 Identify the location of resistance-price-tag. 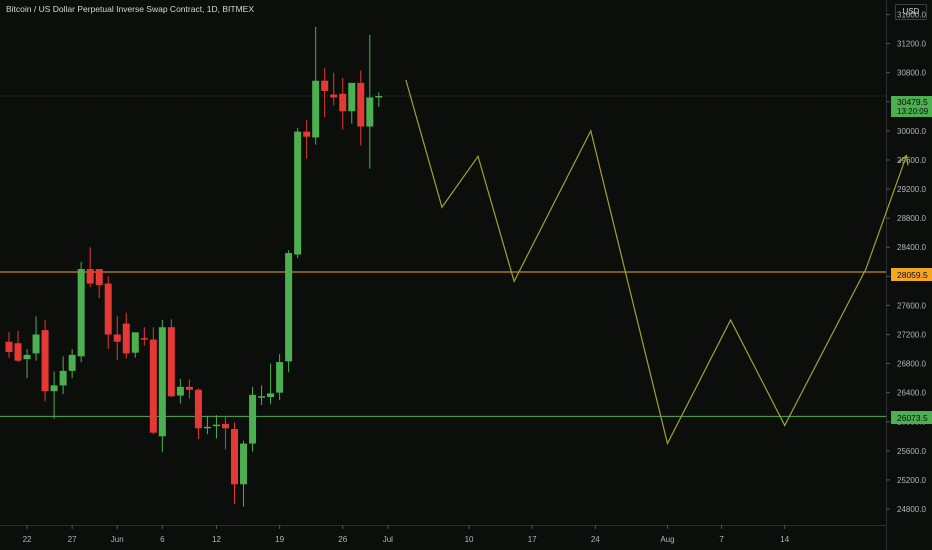
(911, 274).